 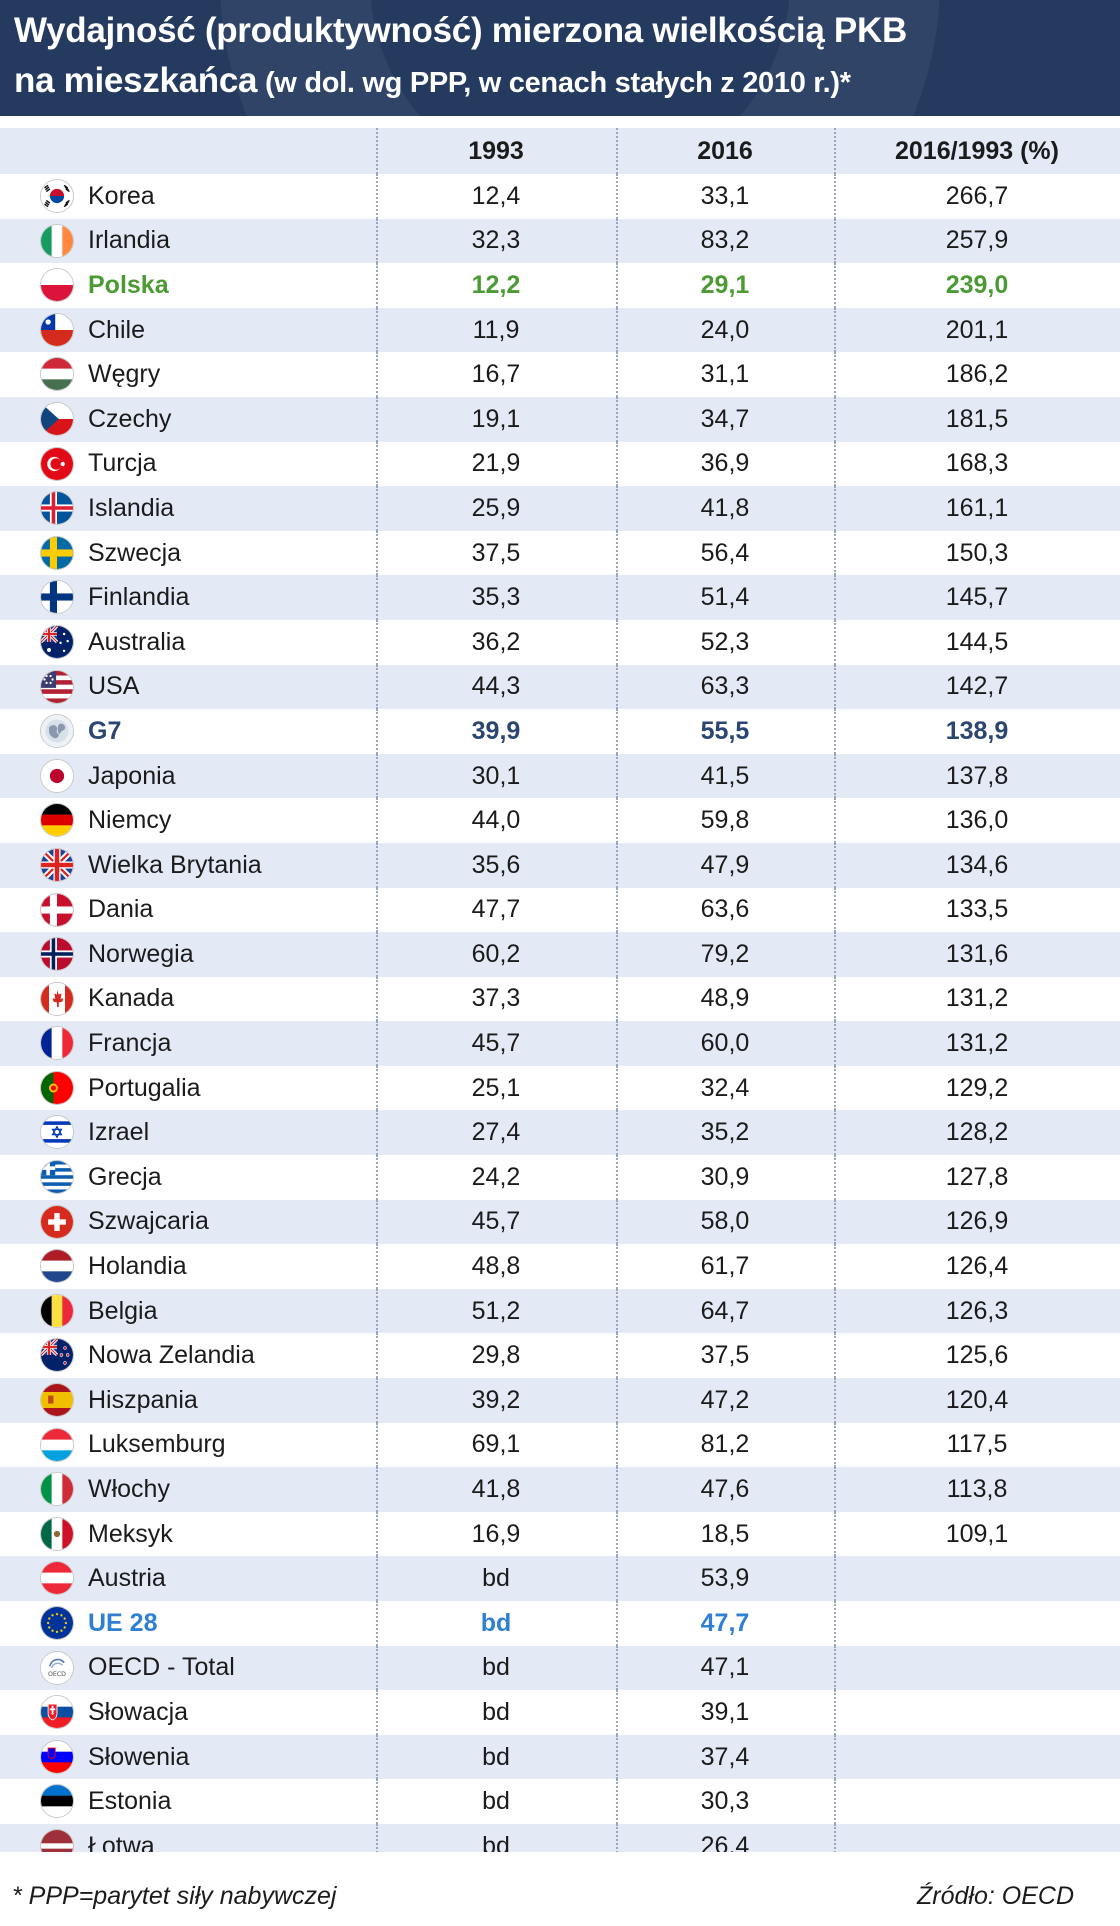 What do you see at coordinates (560, 1133) in the screenshot?
I see `table-row: Izrael 27,4 35,2 128,2` at bounding box center [560, 1133].